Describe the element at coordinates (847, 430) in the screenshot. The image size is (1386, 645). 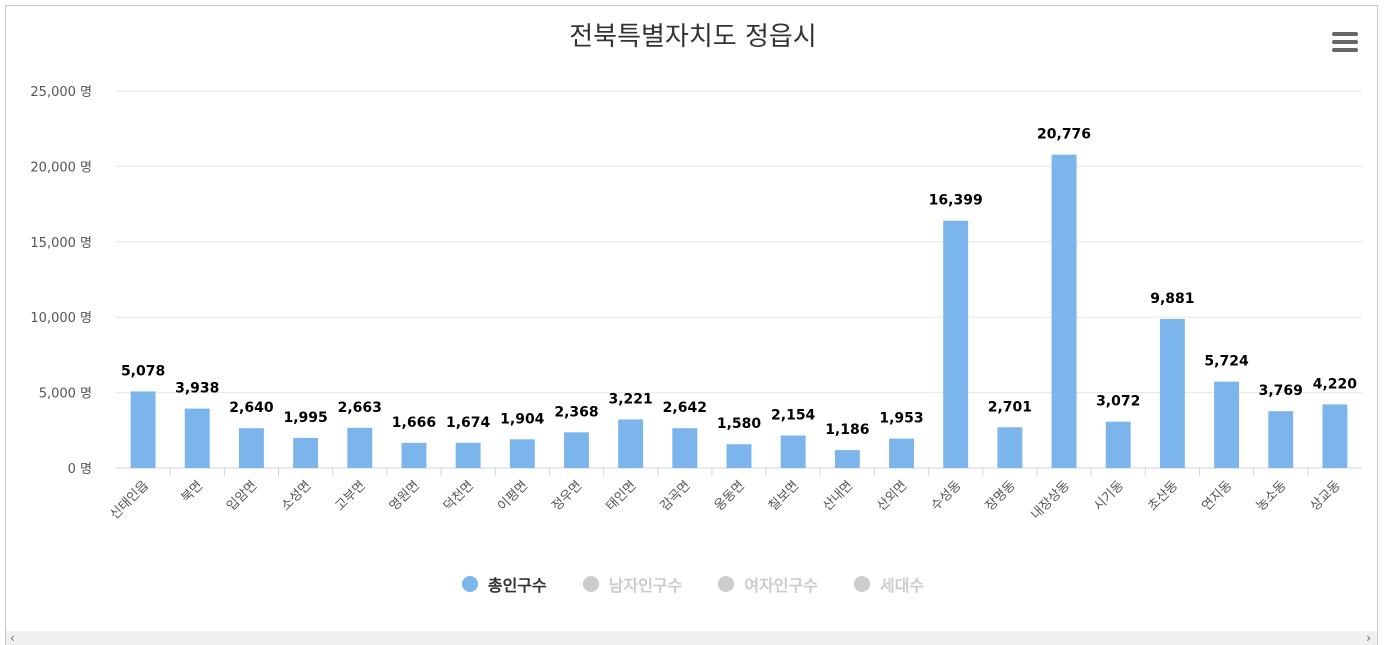
I see `data-label: 1,186` at that location.